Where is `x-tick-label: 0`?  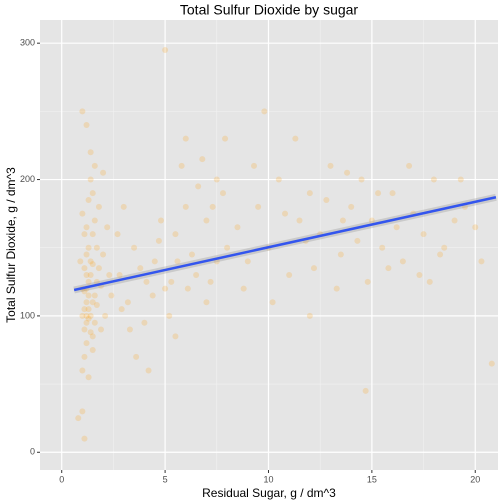
x-tick-label: 0 is located at coordinates (61, 479).